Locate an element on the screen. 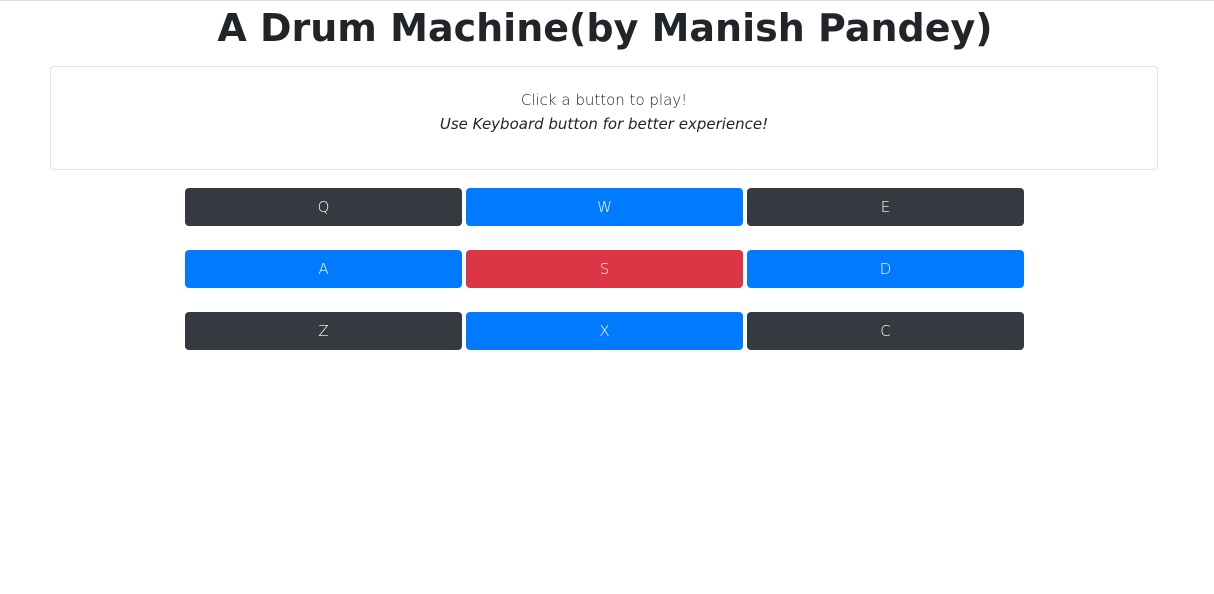 The height and width of the screenshot is (594, 1214). drum-pad-d: D is located at coordinates (885, 269).